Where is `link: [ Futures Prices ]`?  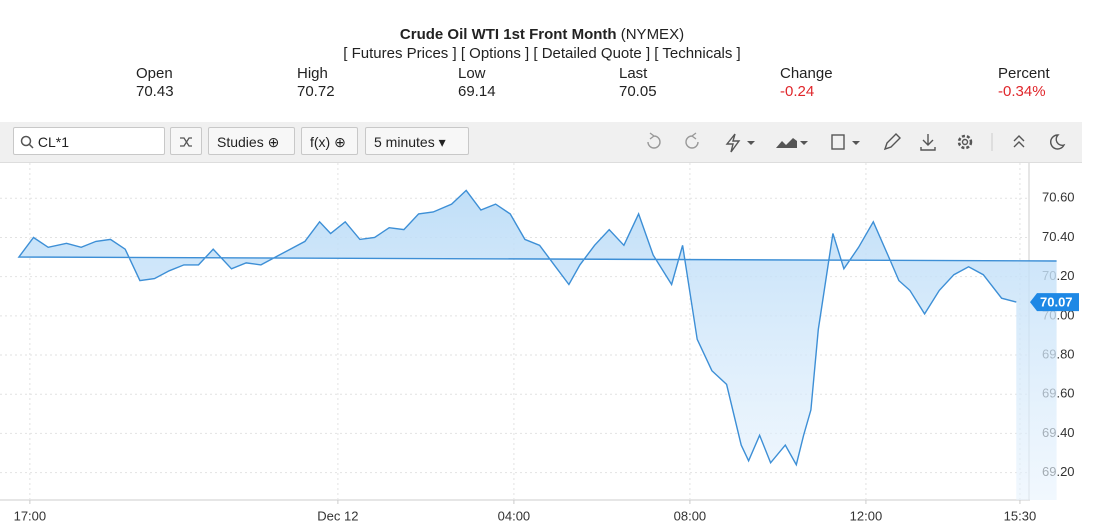 link: [ Futures Prices ] is located at coordinates (400, 53).